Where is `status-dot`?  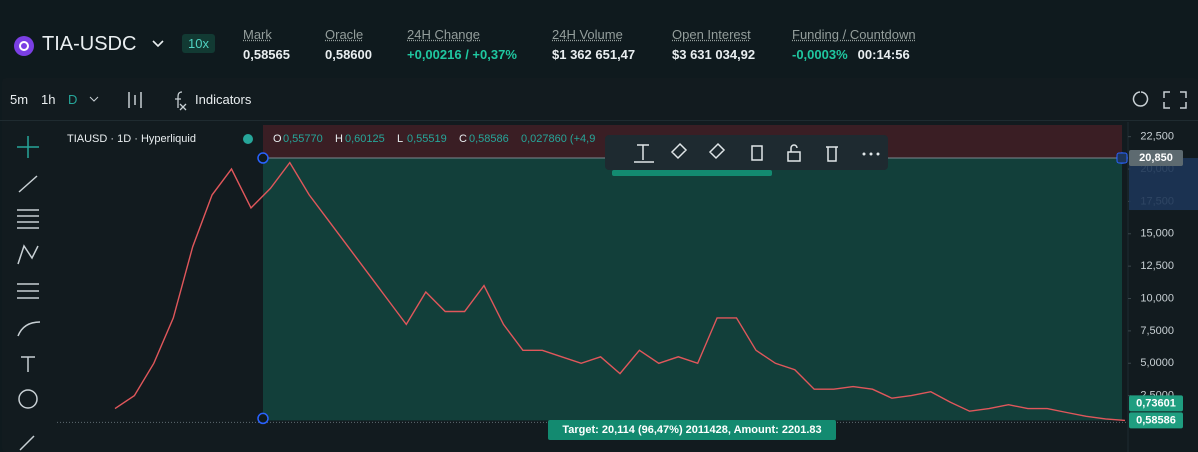
status-dot is located at coordinates (248, 139).